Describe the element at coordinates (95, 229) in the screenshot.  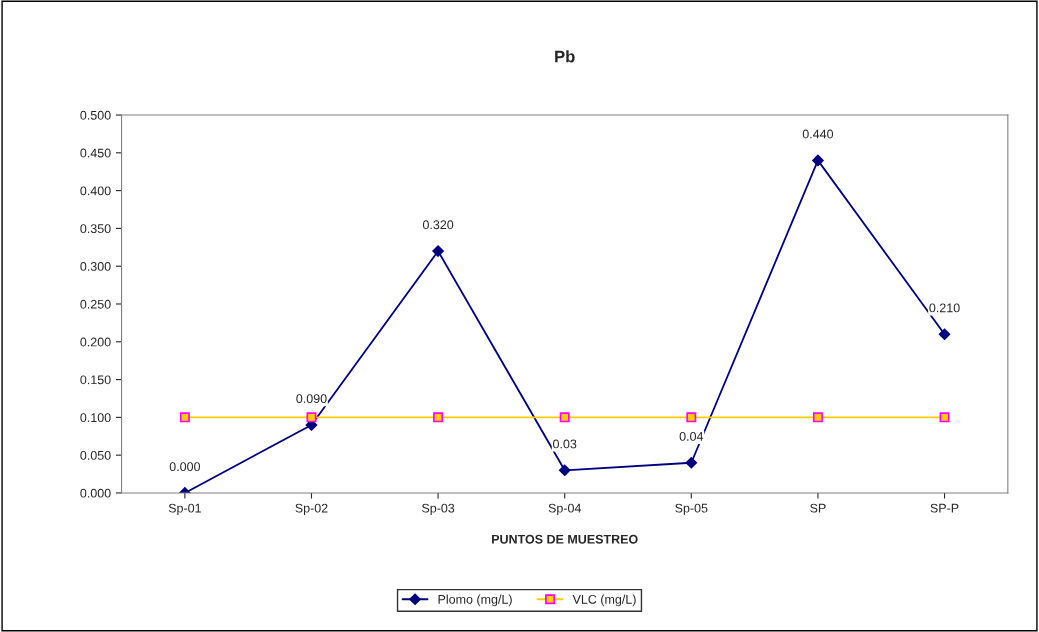
I see `y-tick-label: 0.350` at that location.